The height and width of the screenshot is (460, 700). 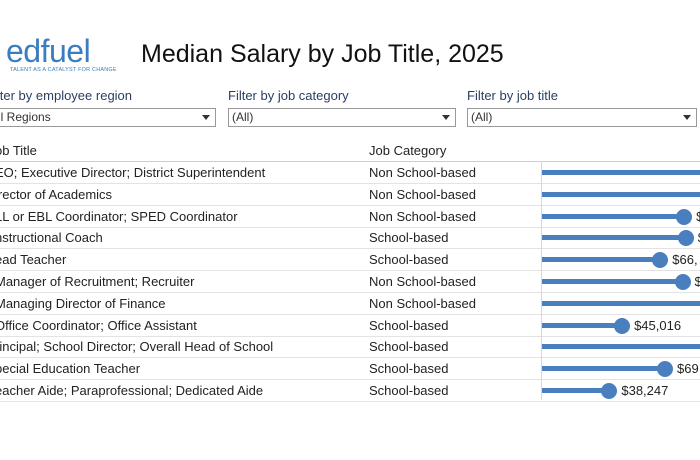 I want to click on column-header-job-category: Job Category, so click(x=408, y=150).